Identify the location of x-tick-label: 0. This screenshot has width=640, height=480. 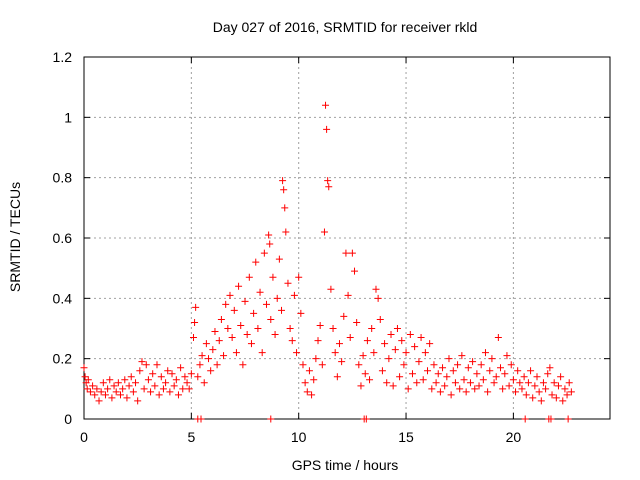
(84, 437).